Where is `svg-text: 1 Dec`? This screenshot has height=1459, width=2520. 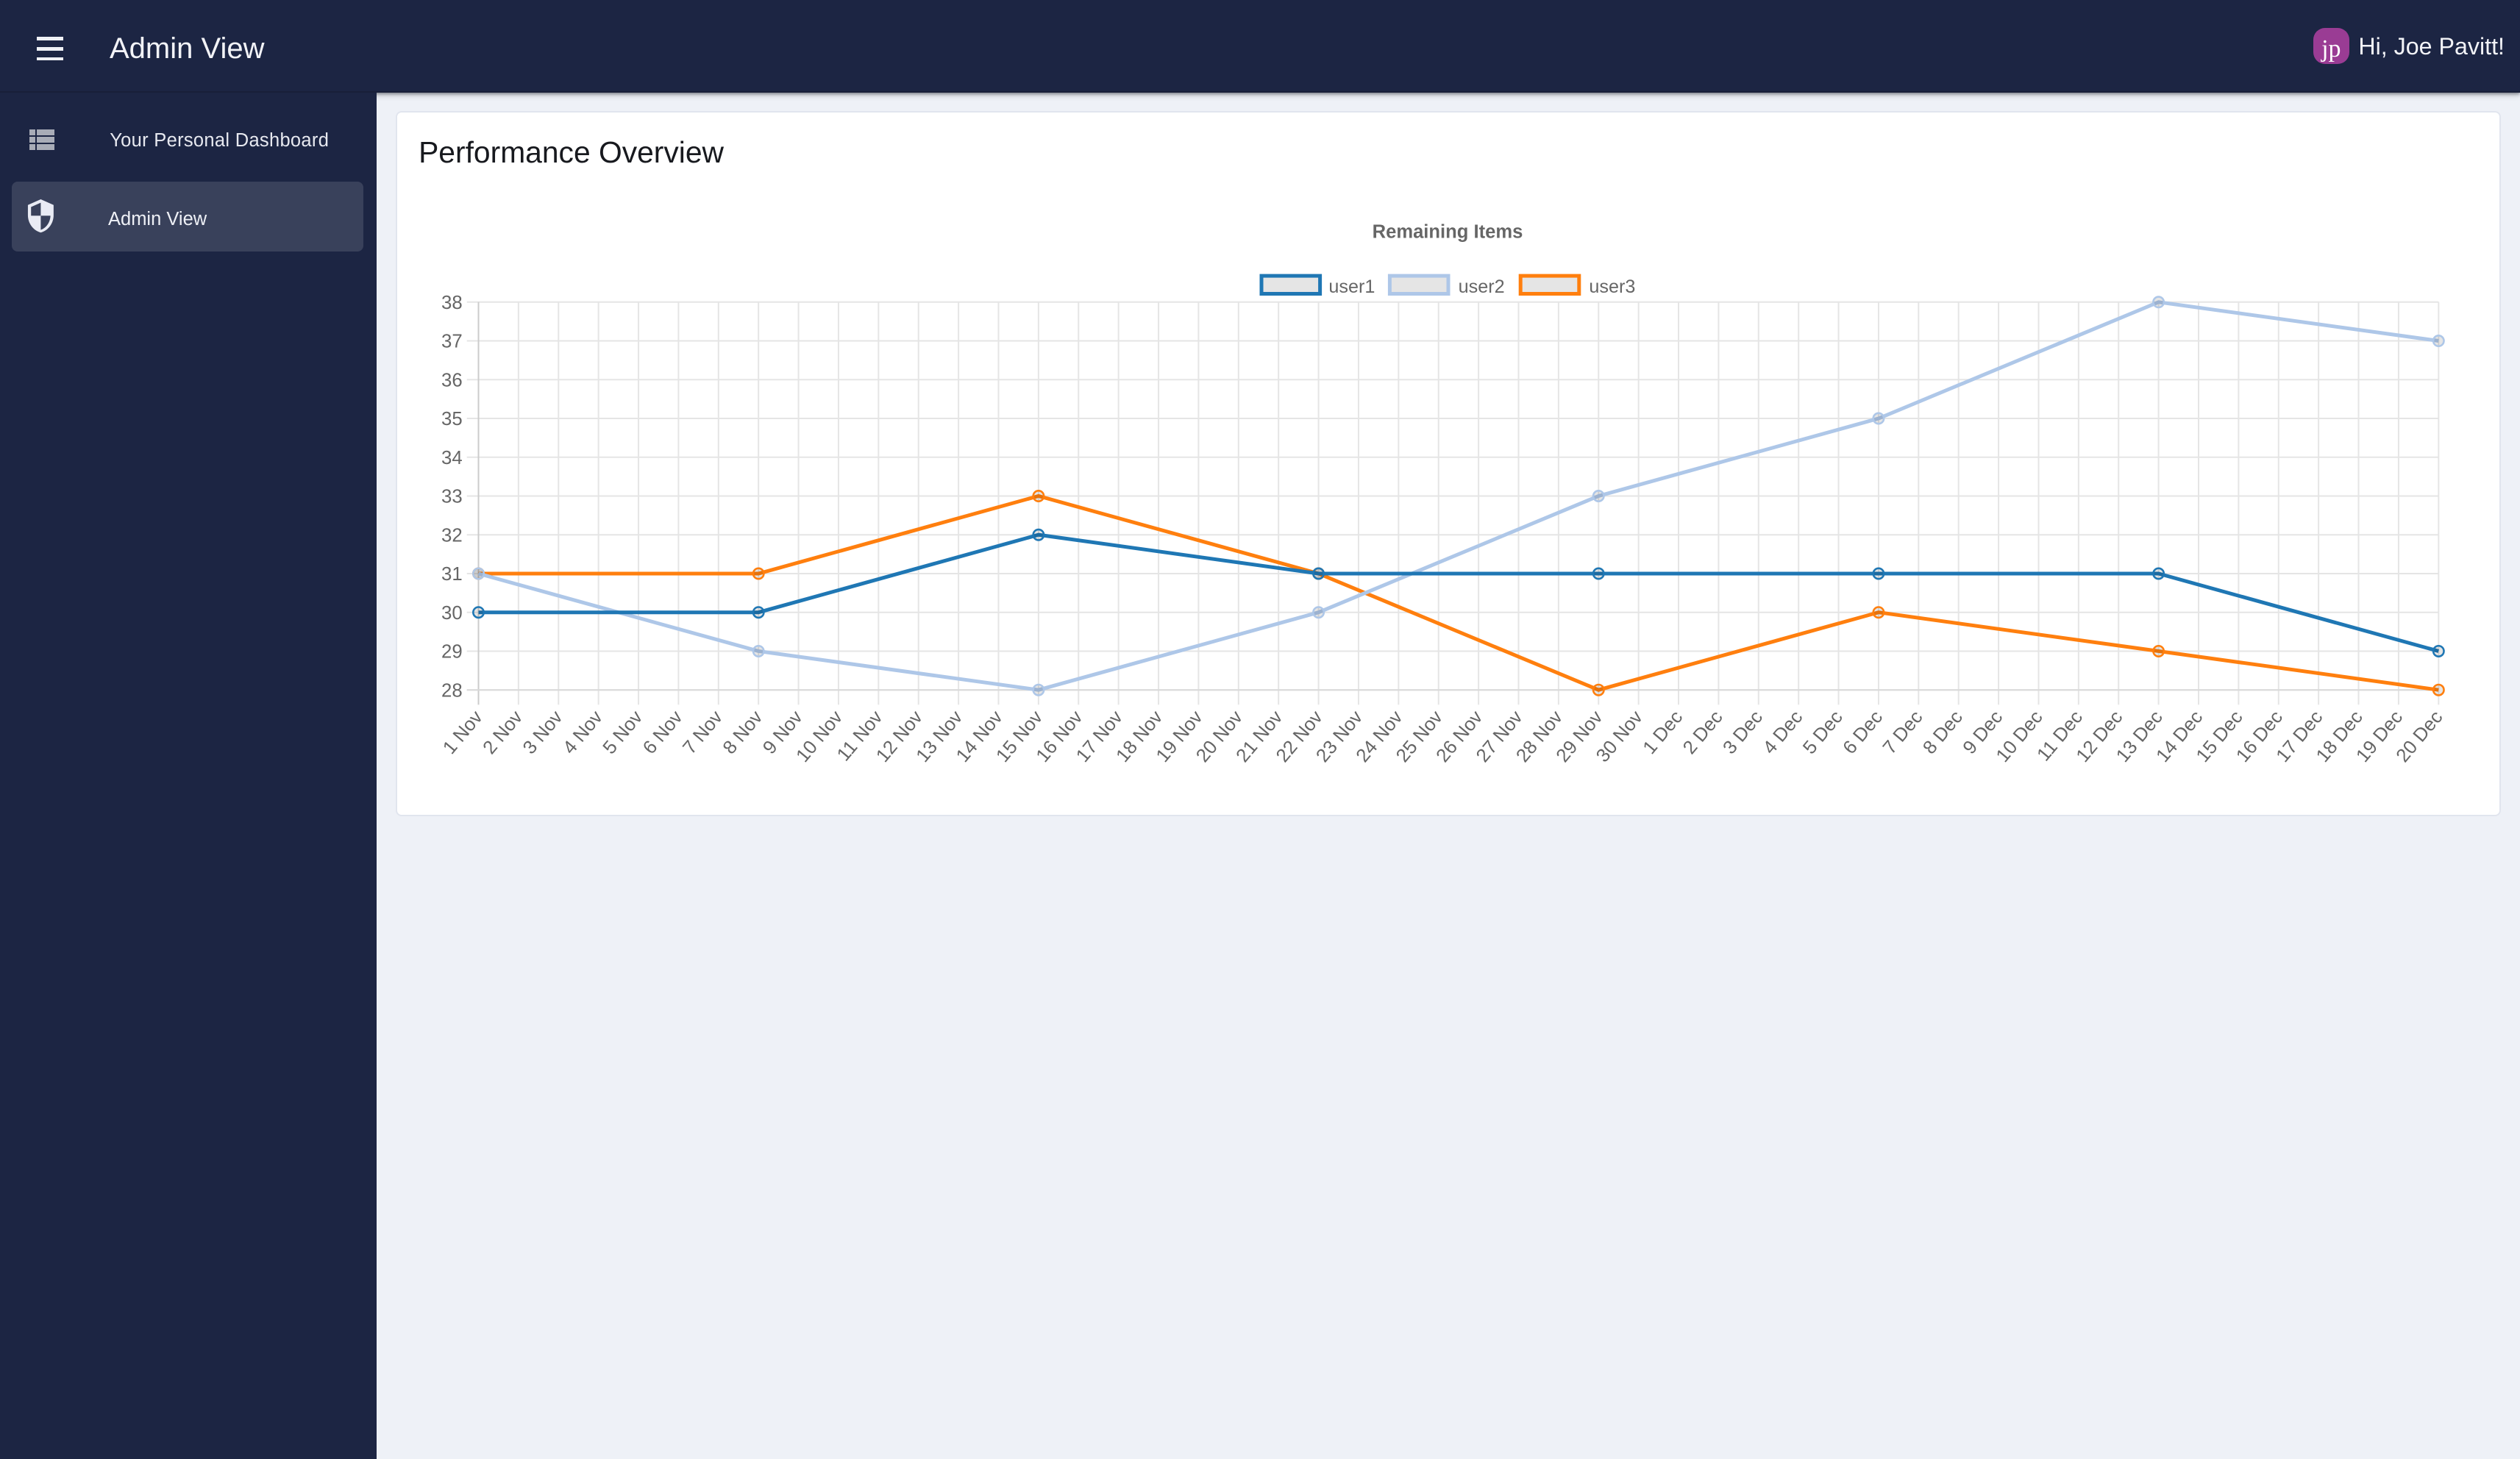
svg-text: 1 Dec is located at coordinates (1663, 732).